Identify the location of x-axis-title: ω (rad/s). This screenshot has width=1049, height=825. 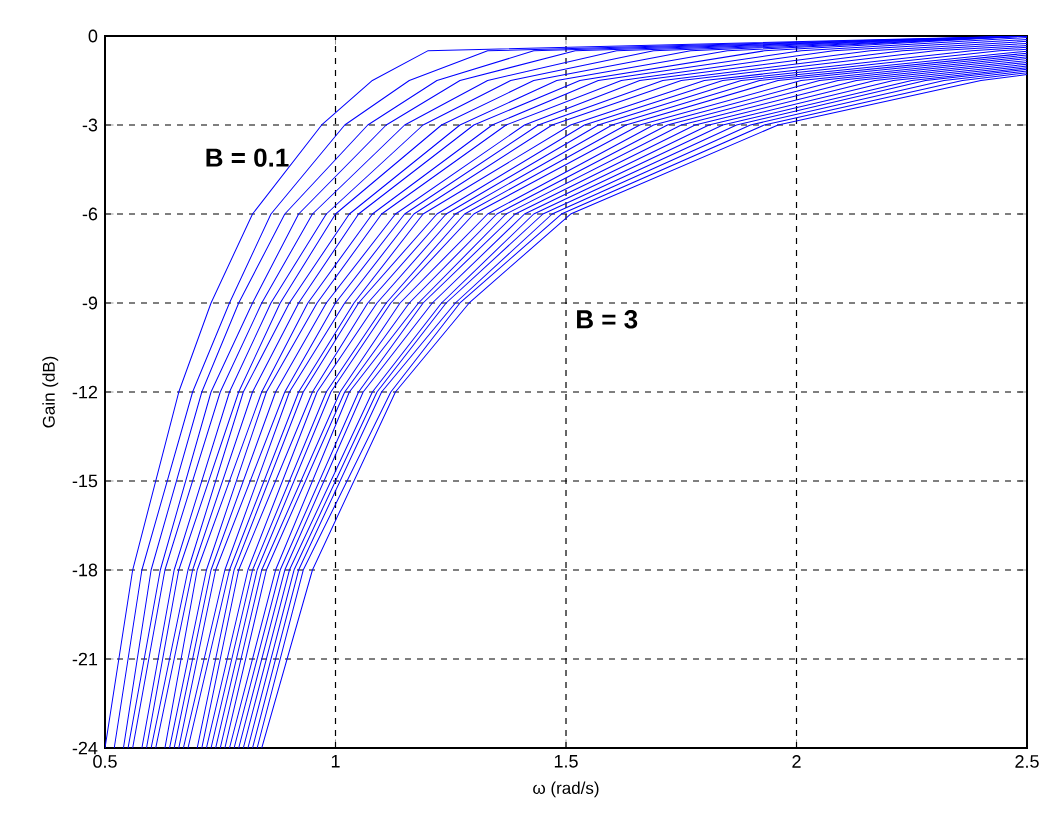
(566, 789).